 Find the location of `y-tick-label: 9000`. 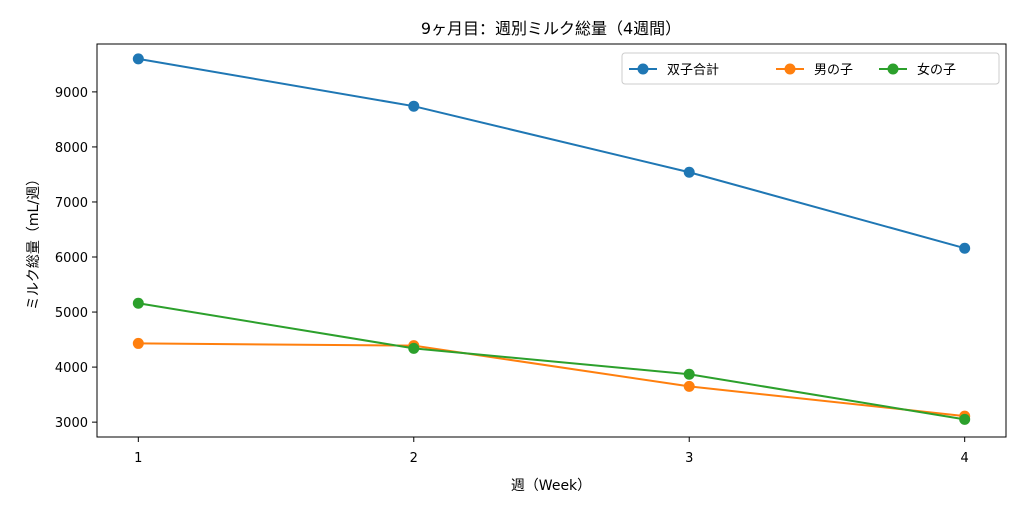

y-tick-label: 9000 is located at coordinates (71, 93).